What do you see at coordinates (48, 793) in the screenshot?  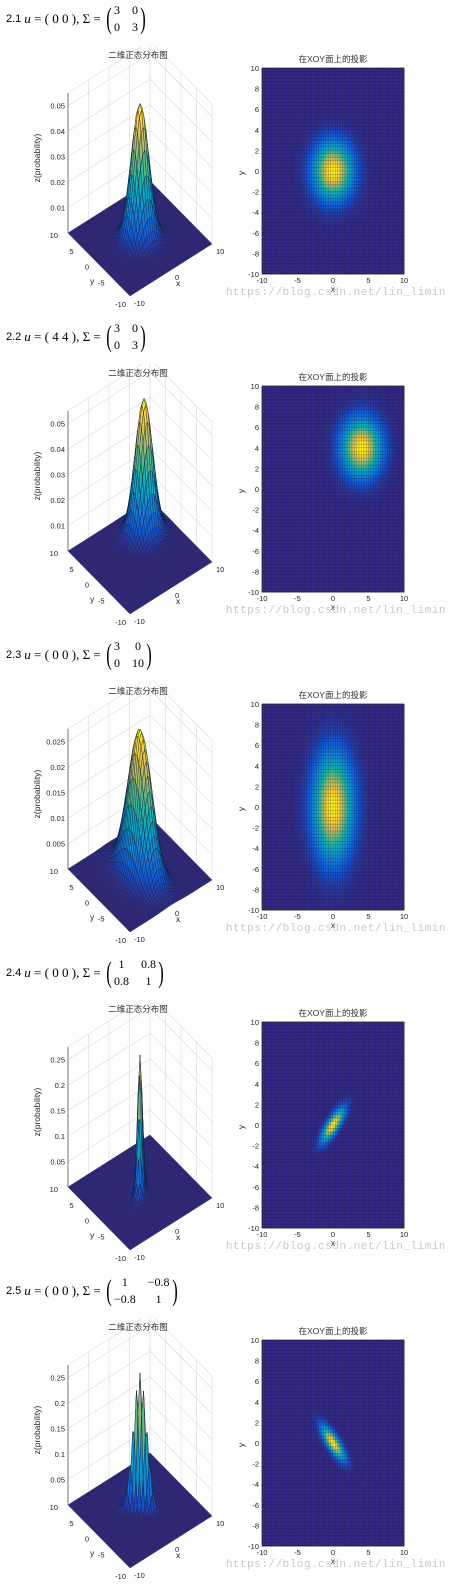 I see `z-axis: 0.005 0.01 0.015 0.02 0.025 z(probability)` at bounding box center [48, 793].